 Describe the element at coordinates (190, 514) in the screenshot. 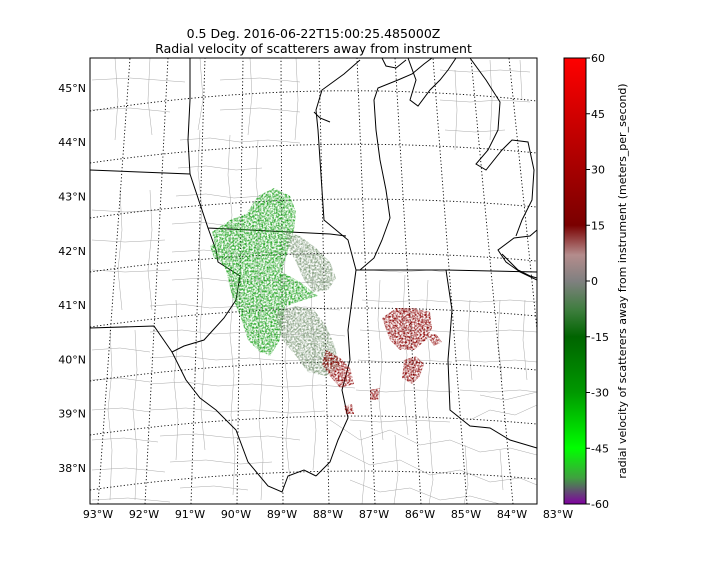

I see `lon-tick-label: 91°W` at that location.